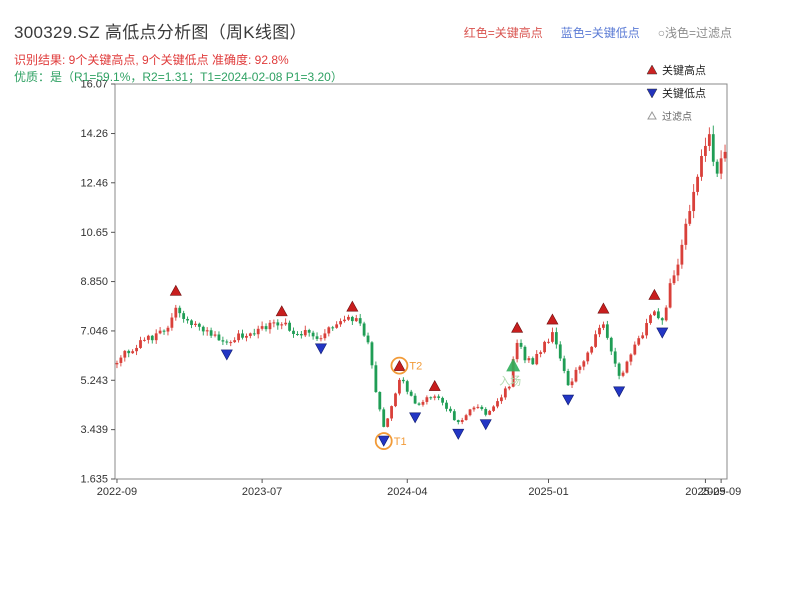 The image size is (800, 600). Describe the element at coordinates (684, 70) in the screenshot. I see `legend-item-label: 关键高点` at that location.